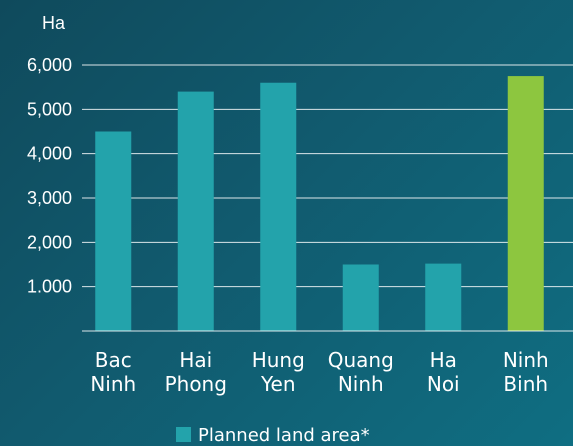 The width and height of the screenshot is (573, 446). I want to click on x-tick-label: Noi, so click(443, 384).